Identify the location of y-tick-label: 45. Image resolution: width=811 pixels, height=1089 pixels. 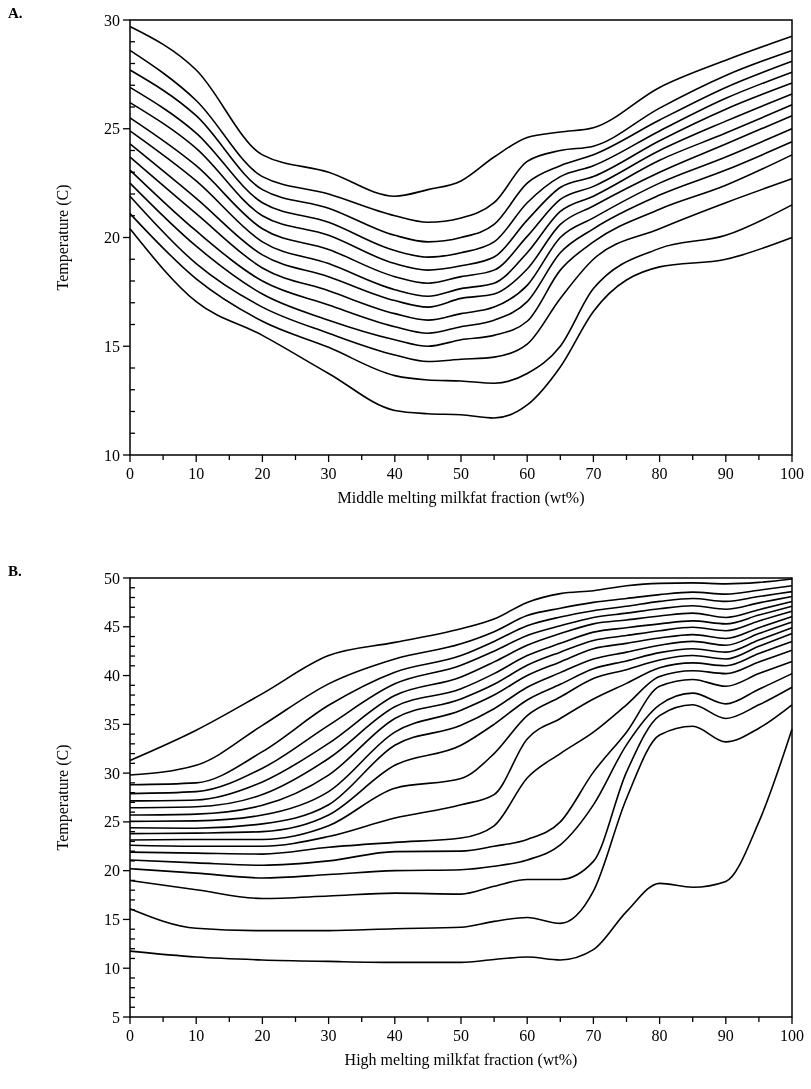
(112, 627).